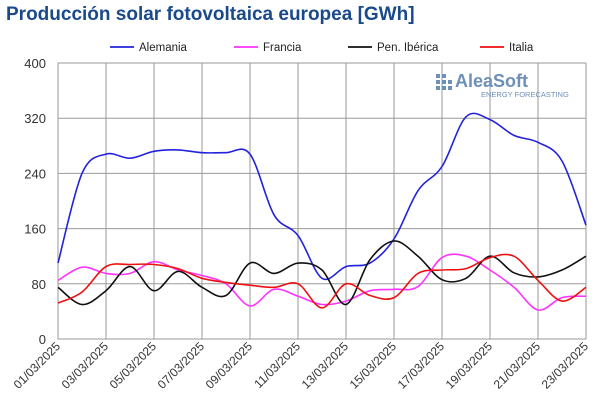 Image resolution: width=600 pixels, height=418 pixels. What do you see at coordinates (517, 365) in the screenshot?
I see `x-tick-label: 21/03/2025` at bounding box center [517, 365].